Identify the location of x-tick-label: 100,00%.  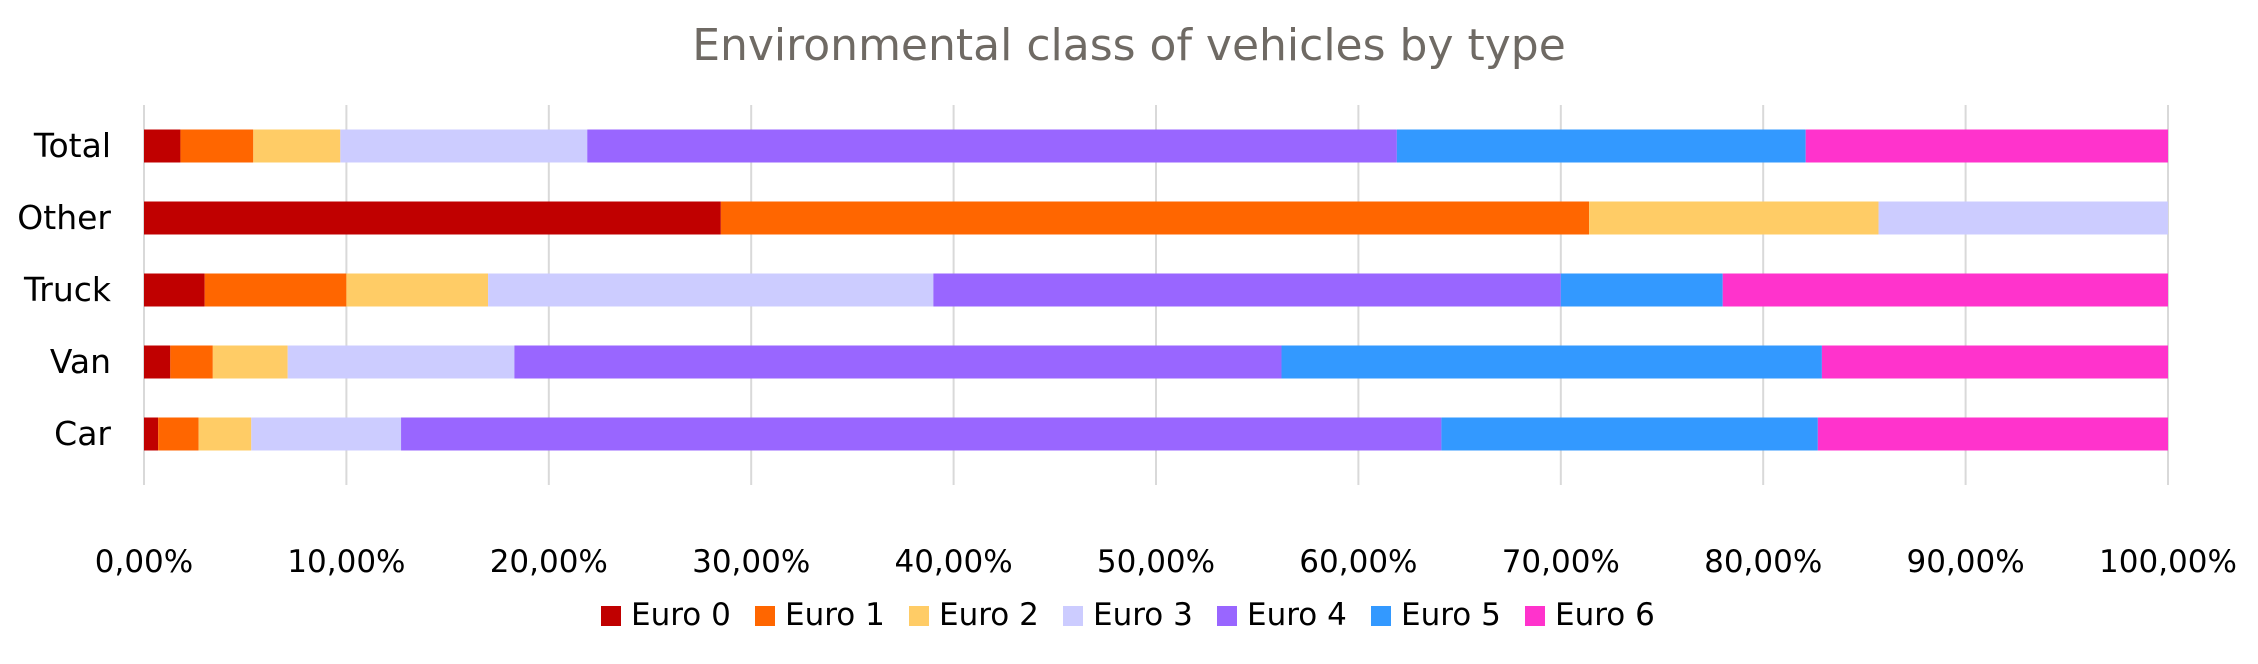
(2168, 562).